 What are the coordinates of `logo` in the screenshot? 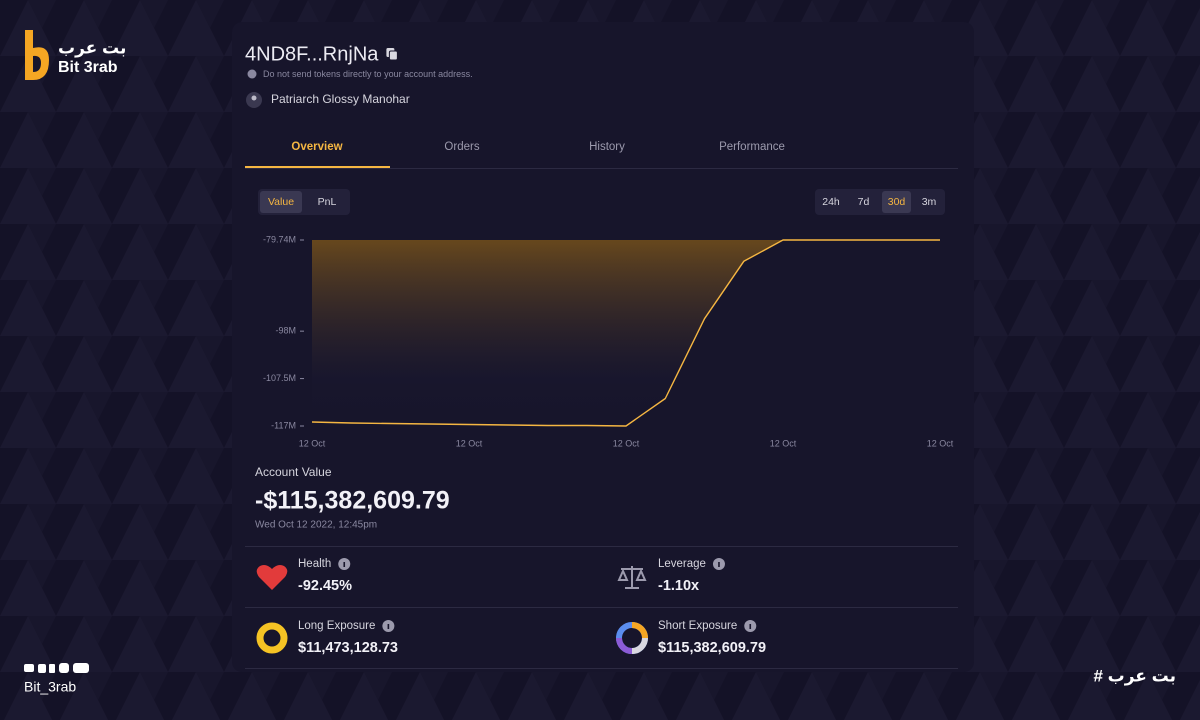 It's located at (37, 55).